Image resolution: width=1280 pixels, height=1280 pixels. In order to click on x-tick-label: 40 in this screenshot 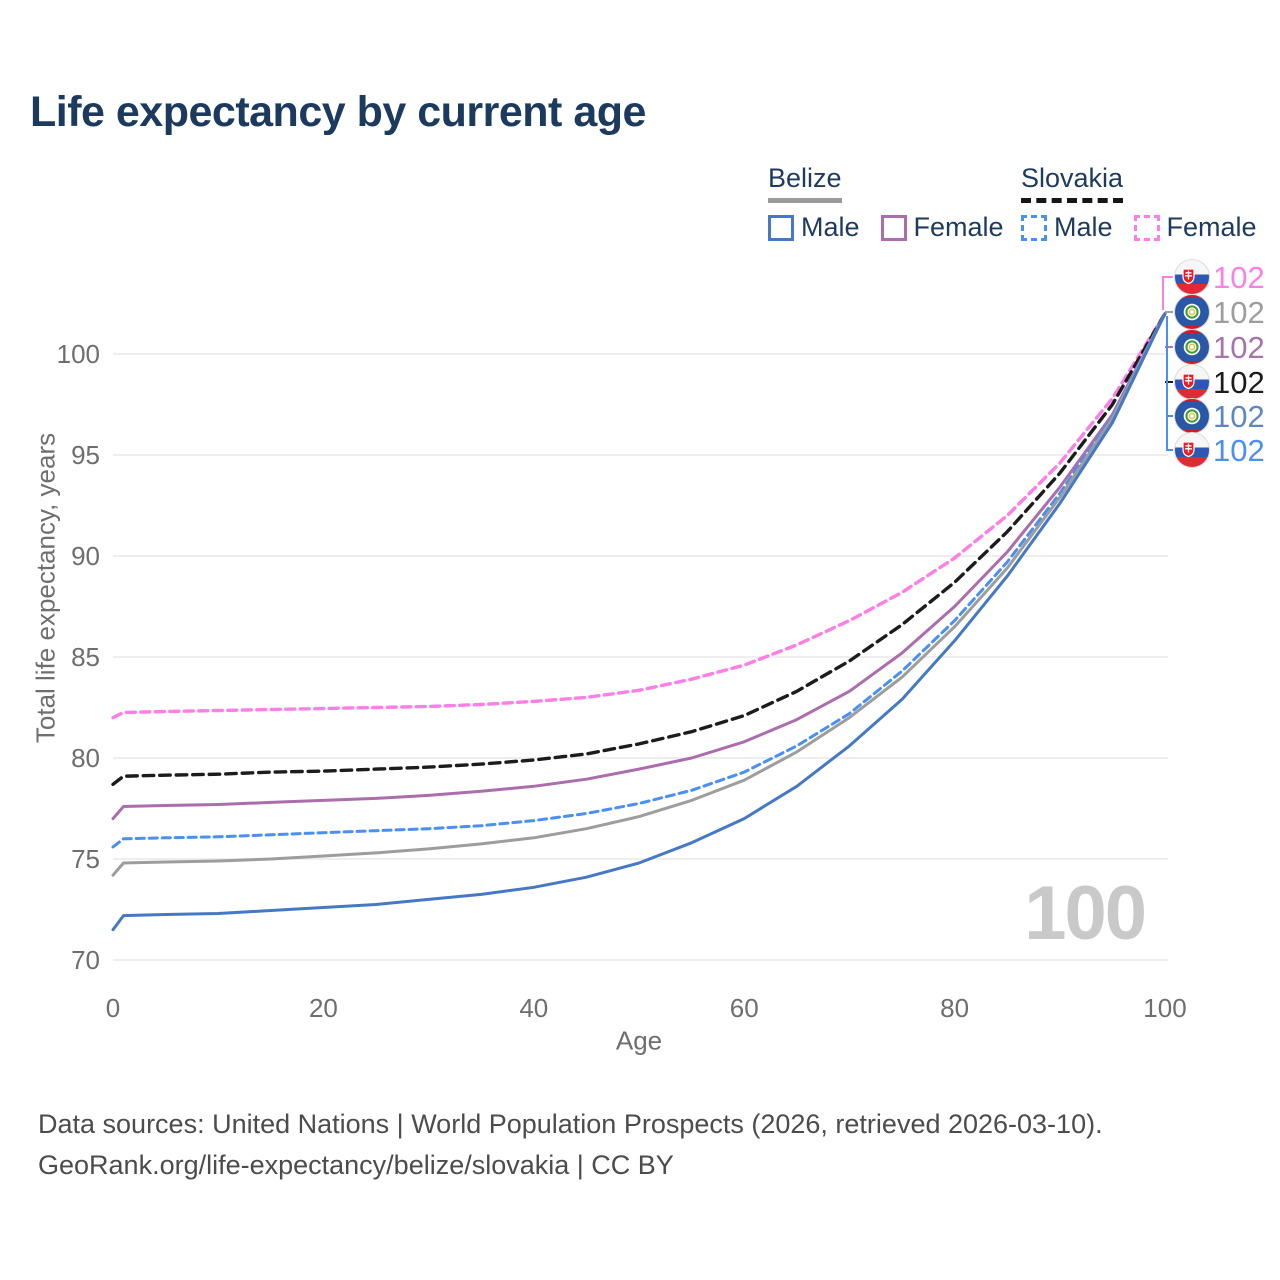, I will do `click(533, 1008)`.